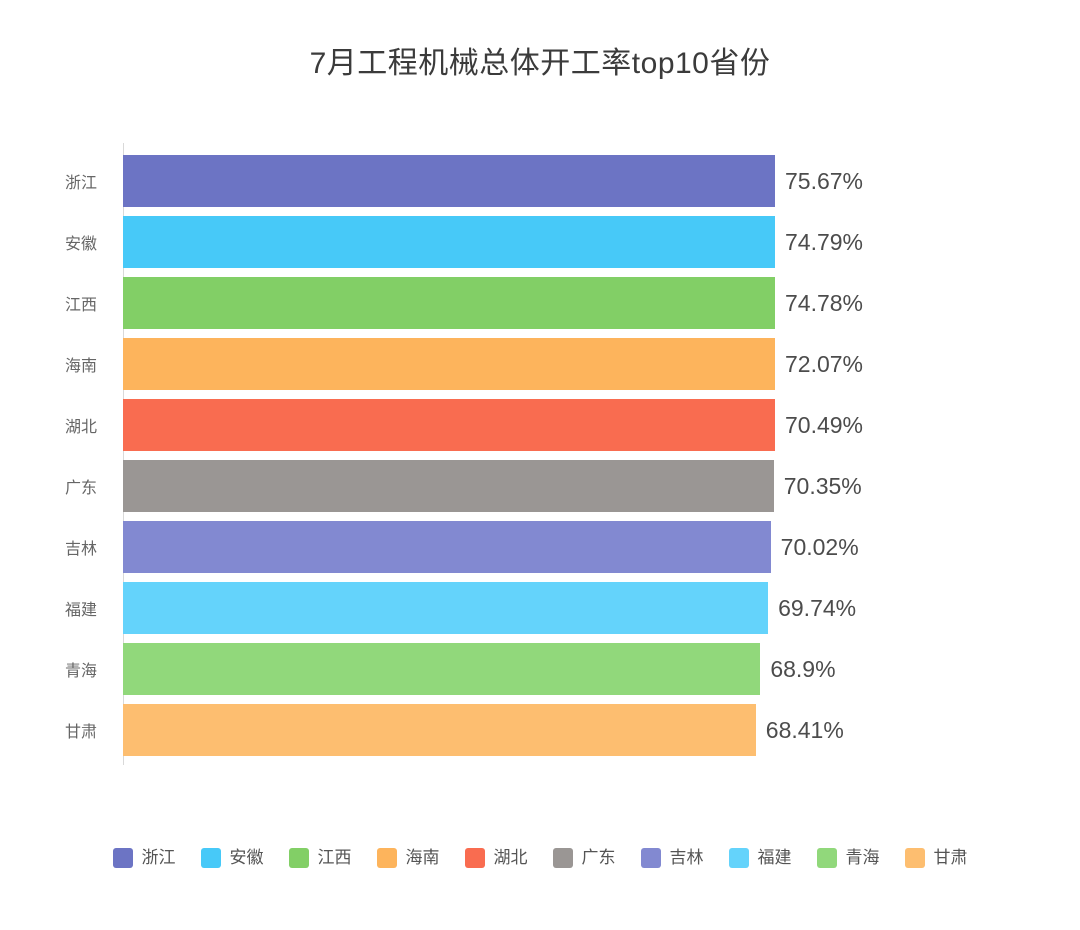 Image resolution: width=1080 pixels, height=930 pixels. Describe the element at coordinates (80, 610) in the screenshot. I see `category-label: 福建` at that location.